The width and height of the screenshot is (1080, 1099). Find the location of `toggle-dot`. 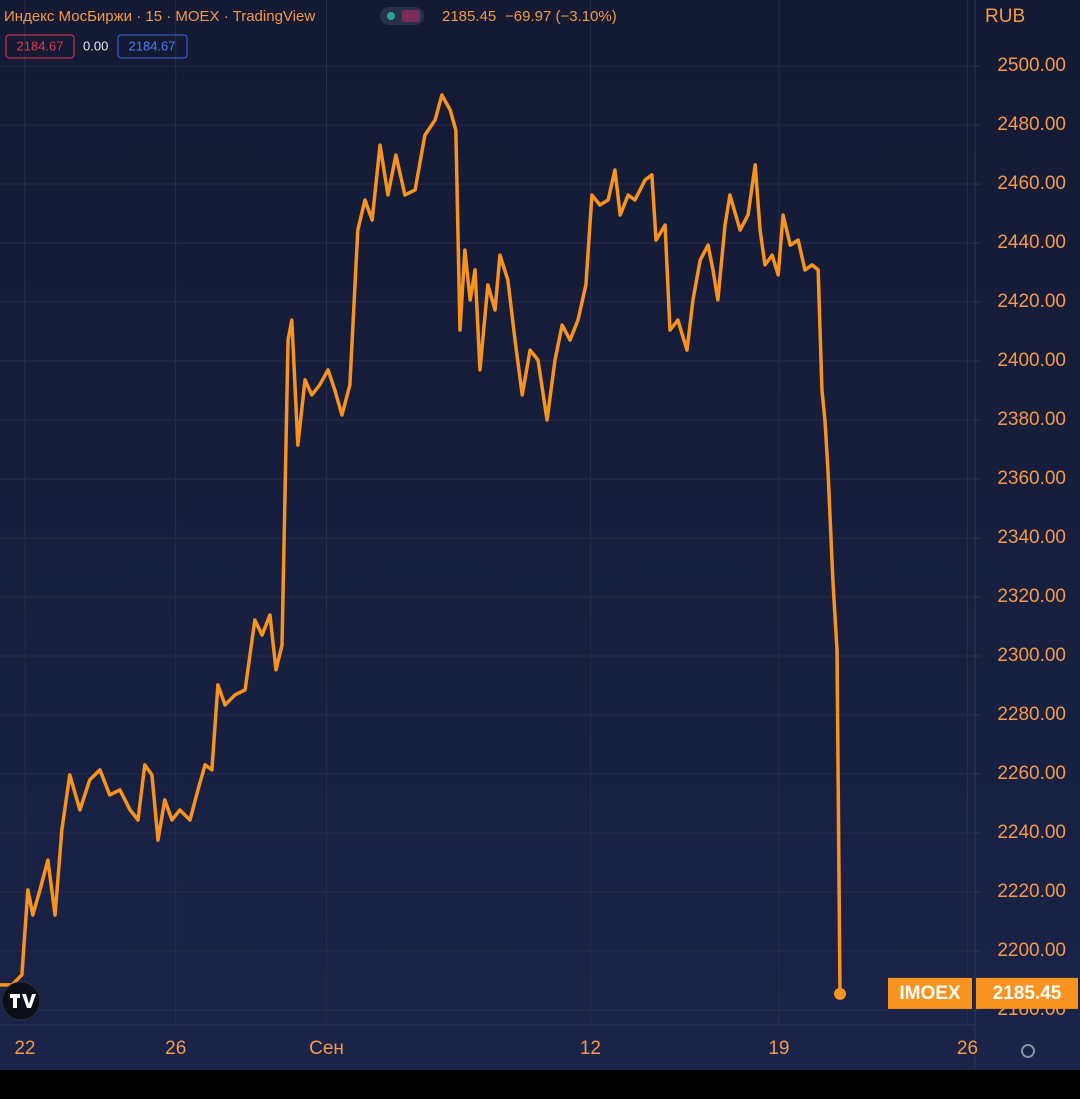

toggle-dot is located at coordinates (391, 16).